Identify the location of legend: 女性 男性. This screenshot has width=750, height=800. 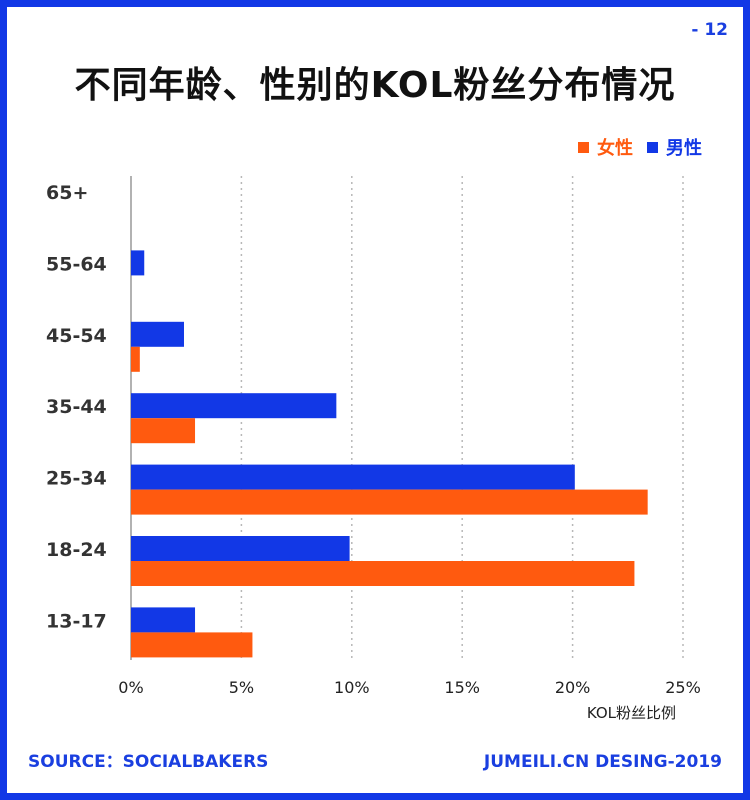
(633, 147).